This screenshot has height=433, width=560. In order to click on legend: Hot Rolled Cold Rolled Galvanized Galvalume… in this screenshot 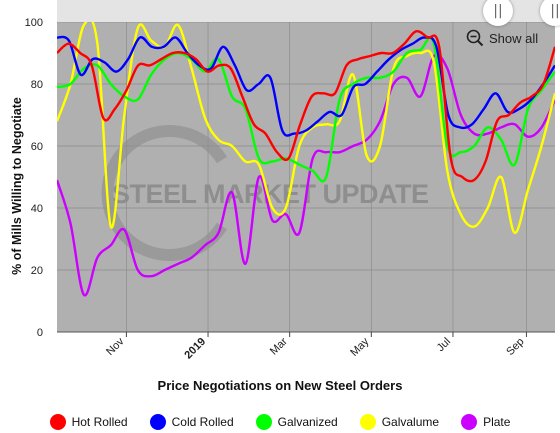, I will do `click(280, 422)`.